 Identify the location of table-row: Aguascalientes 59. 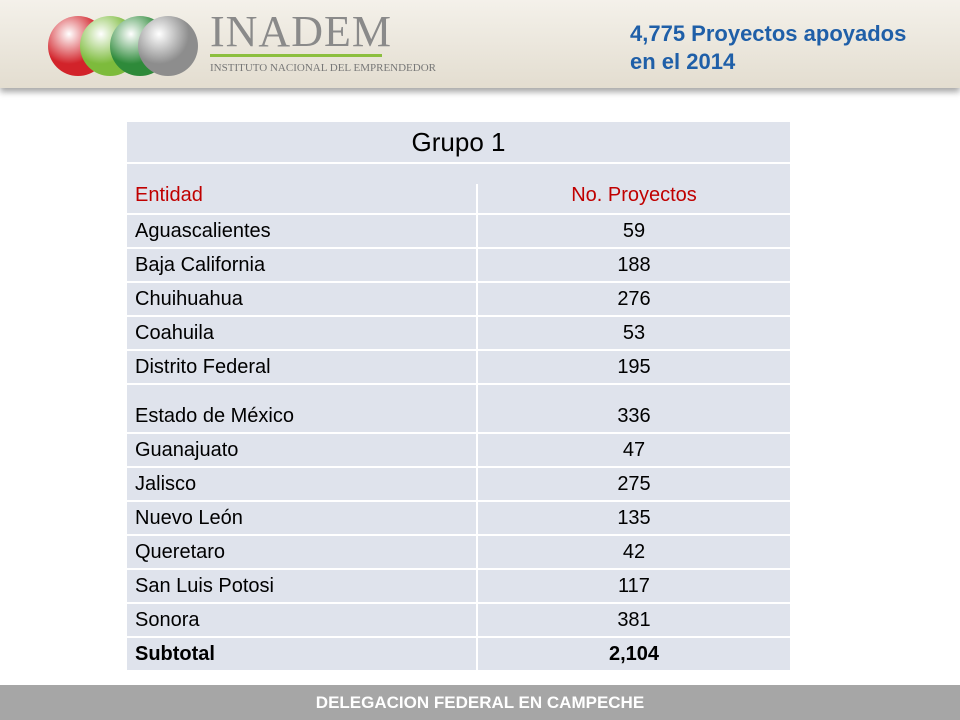
(458, 230).